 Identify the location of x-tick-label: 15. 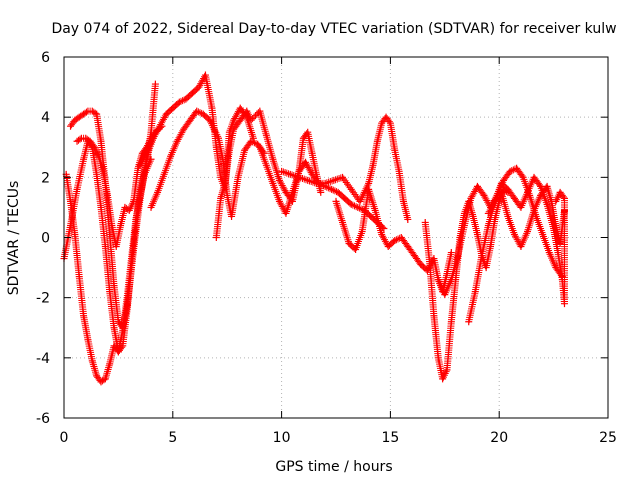
(390, 438).